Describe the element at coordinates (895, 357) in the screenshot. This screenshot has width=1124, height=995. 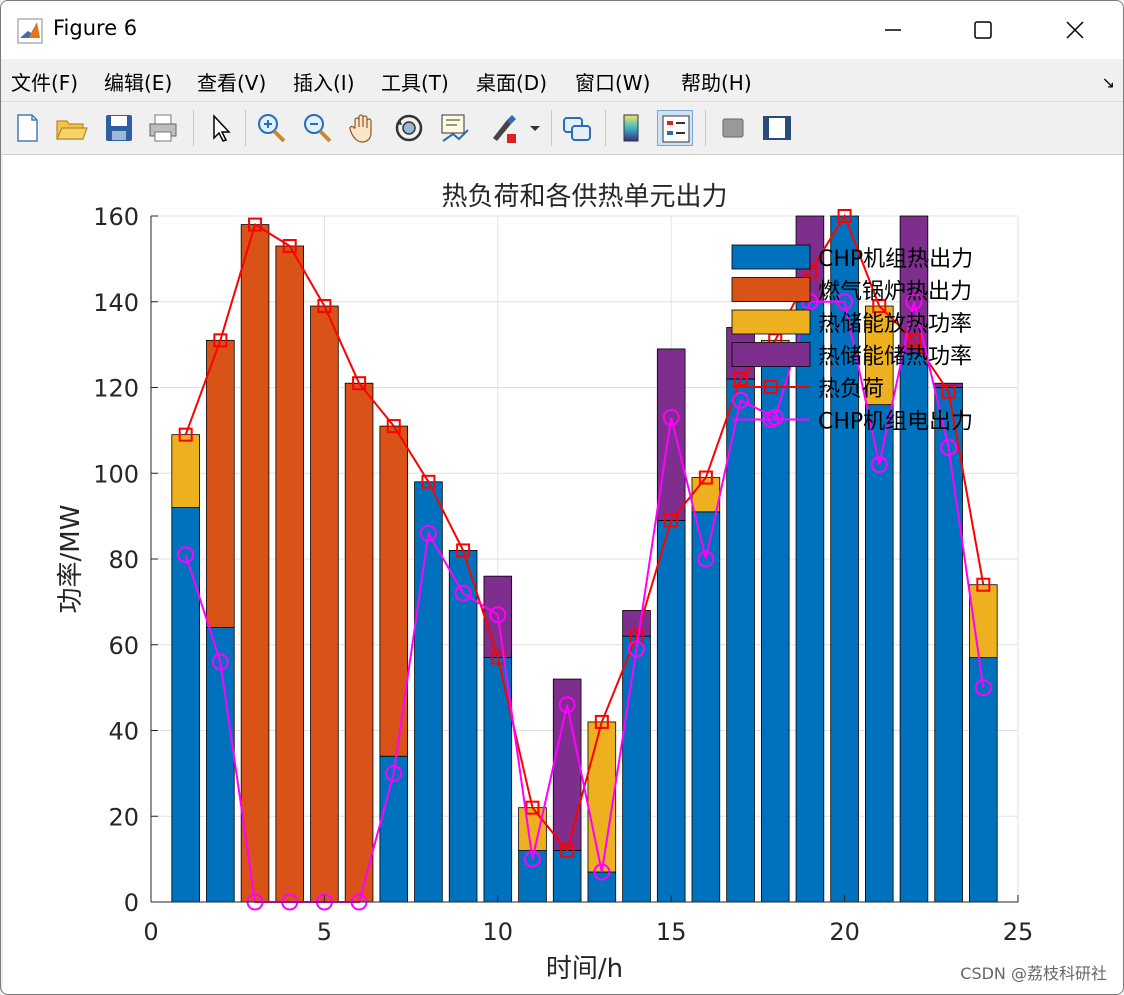
I see `legend-label: 热储能储热功率` at that location.